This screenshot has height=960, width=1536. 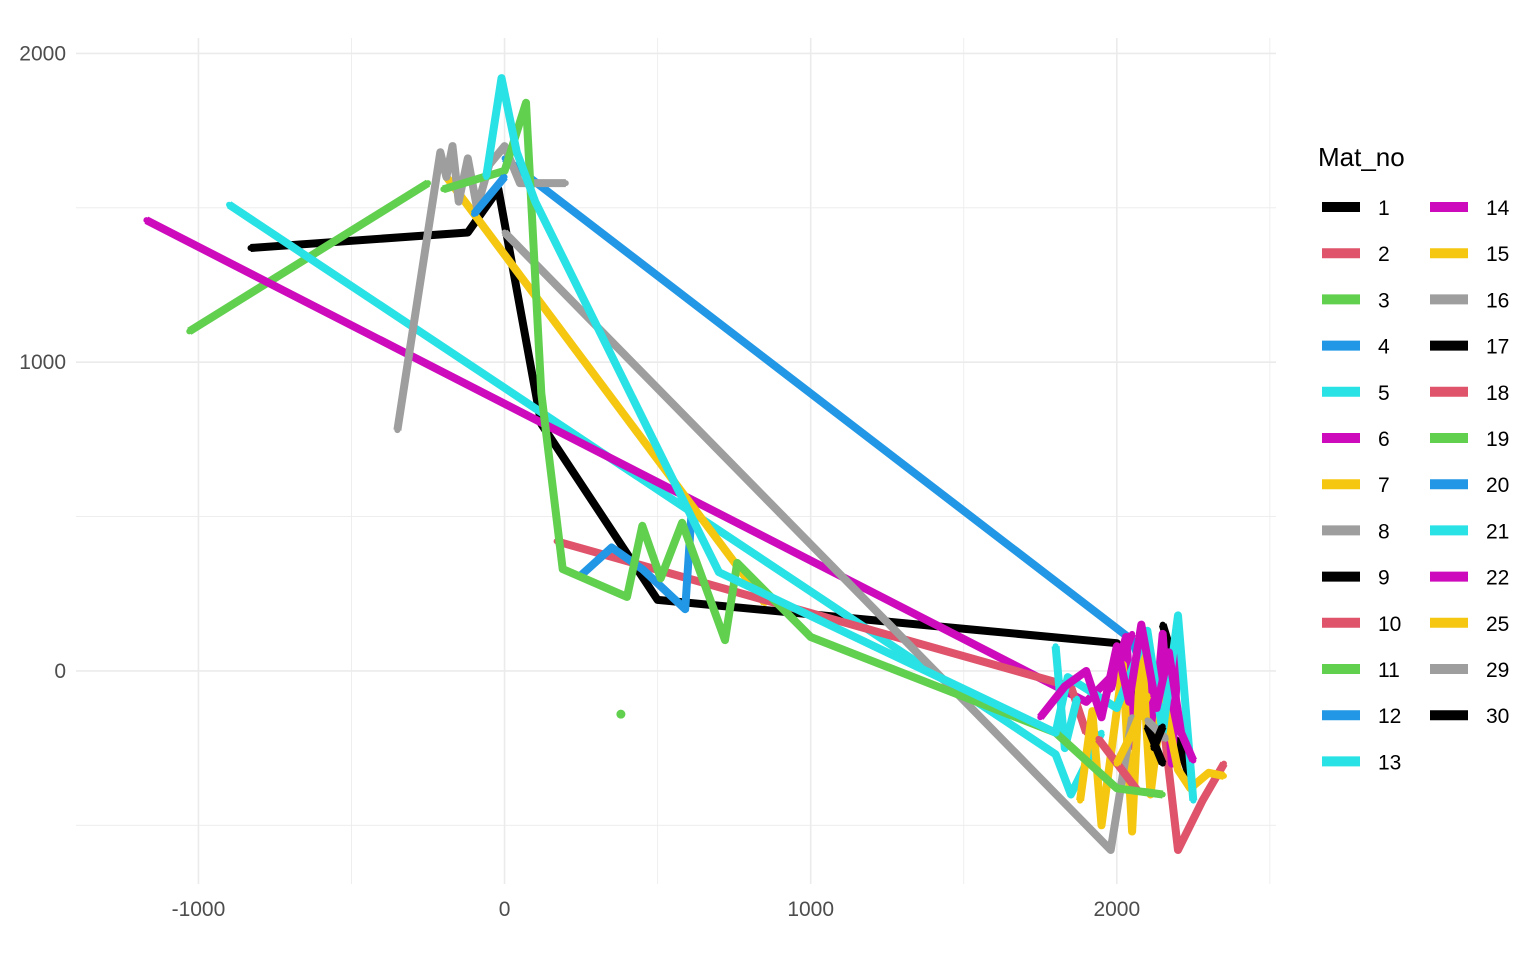 What do you see at coordinates (505, 909) in the screenshot?
I see `x-tick-label: 0` at bounding box center [505, 909].